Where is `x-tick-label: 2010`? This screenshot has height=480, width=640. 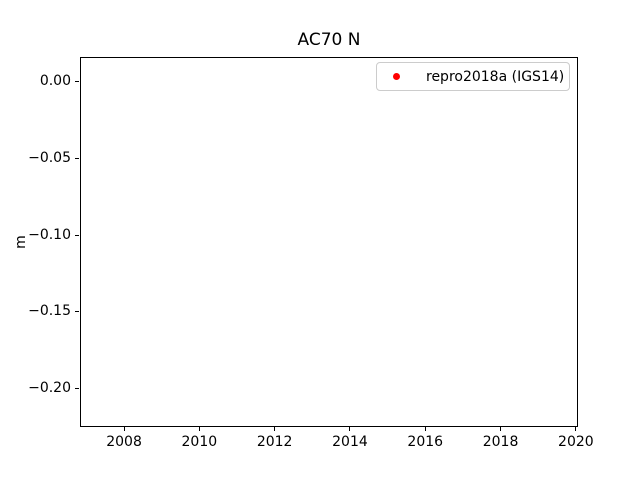
x-tick-label: 2010 is located at coordinates (199, 442).